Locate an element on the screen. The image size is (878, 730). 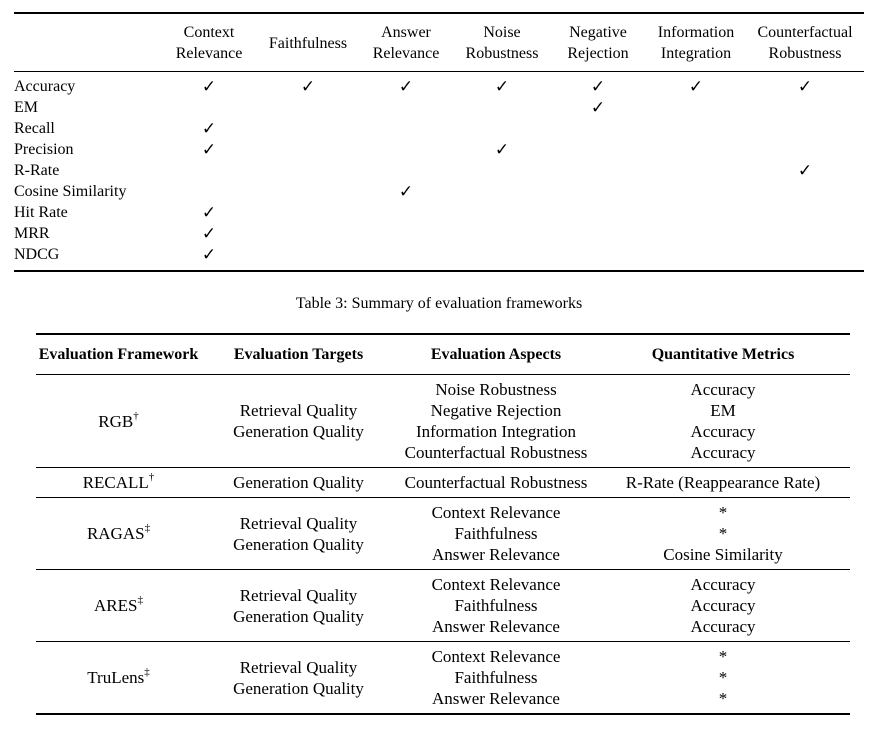
column-header-noise-robustness: Noise Robustness is located at coordinates (502, 42).